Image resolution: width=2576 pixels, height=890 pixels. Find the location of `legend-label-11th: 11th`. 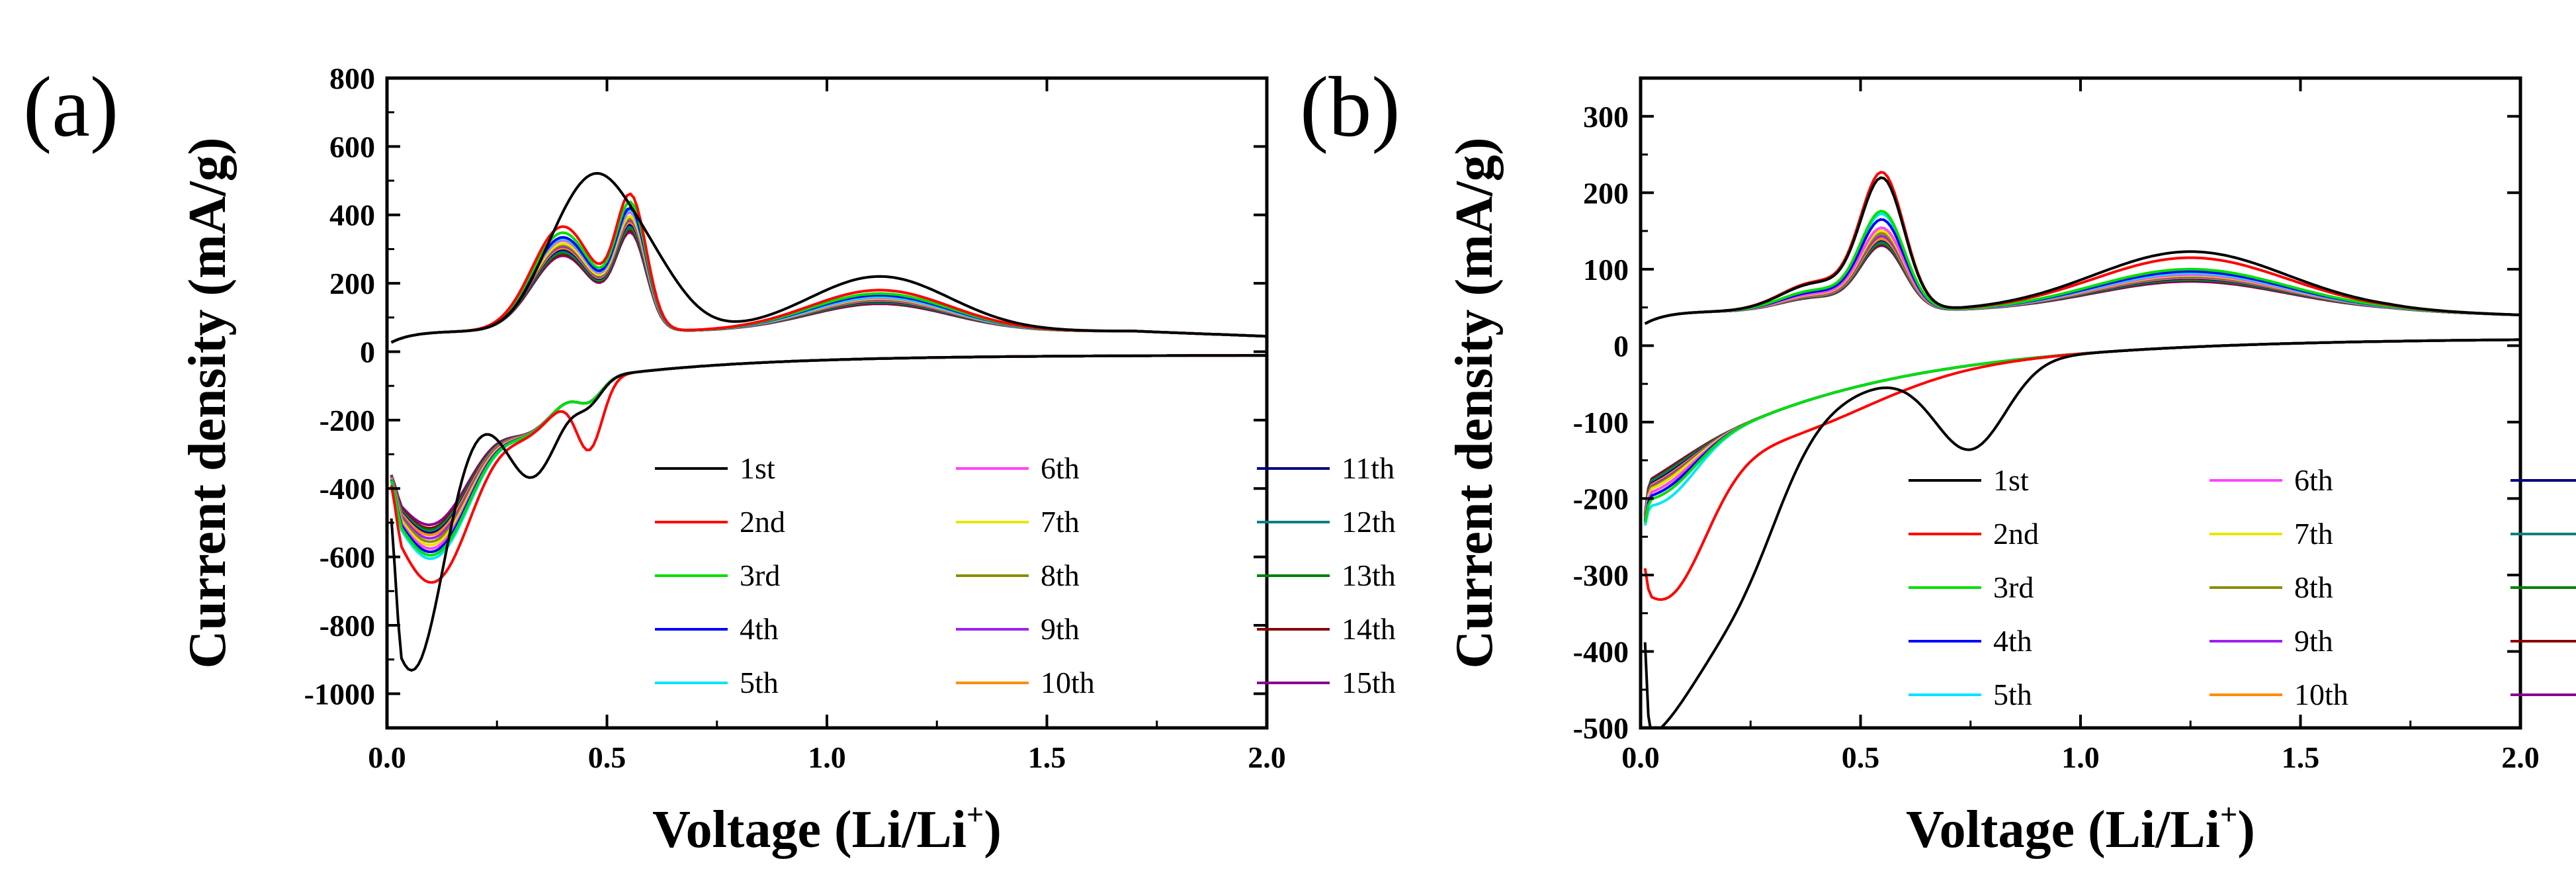

legend-label-11th: 11th is located at coordinates (1368, 468).